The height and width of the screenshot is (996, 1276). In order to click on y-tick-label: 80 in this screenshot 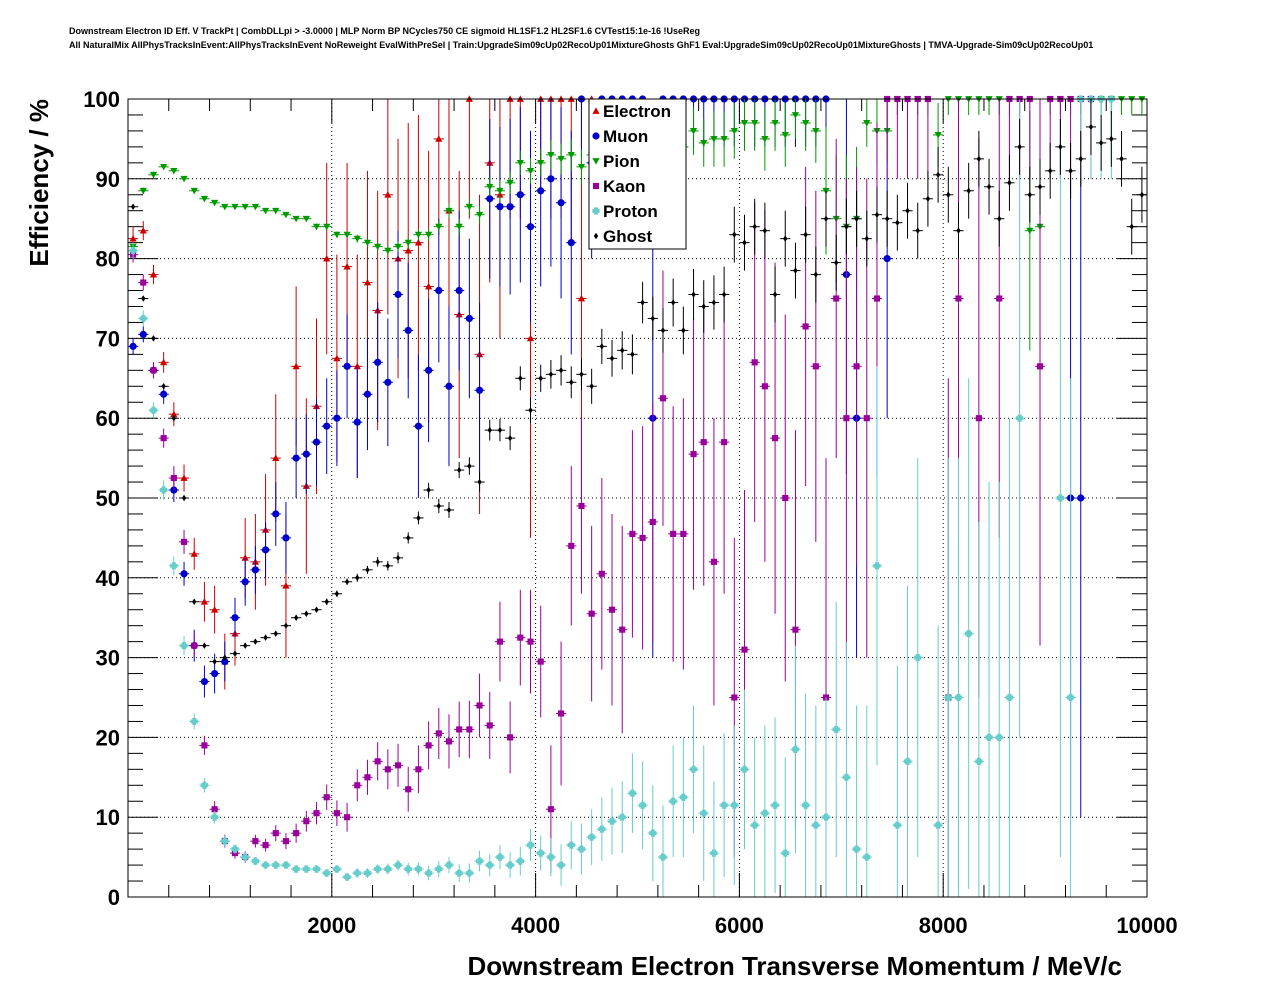, I will do `click(108, 259)`.